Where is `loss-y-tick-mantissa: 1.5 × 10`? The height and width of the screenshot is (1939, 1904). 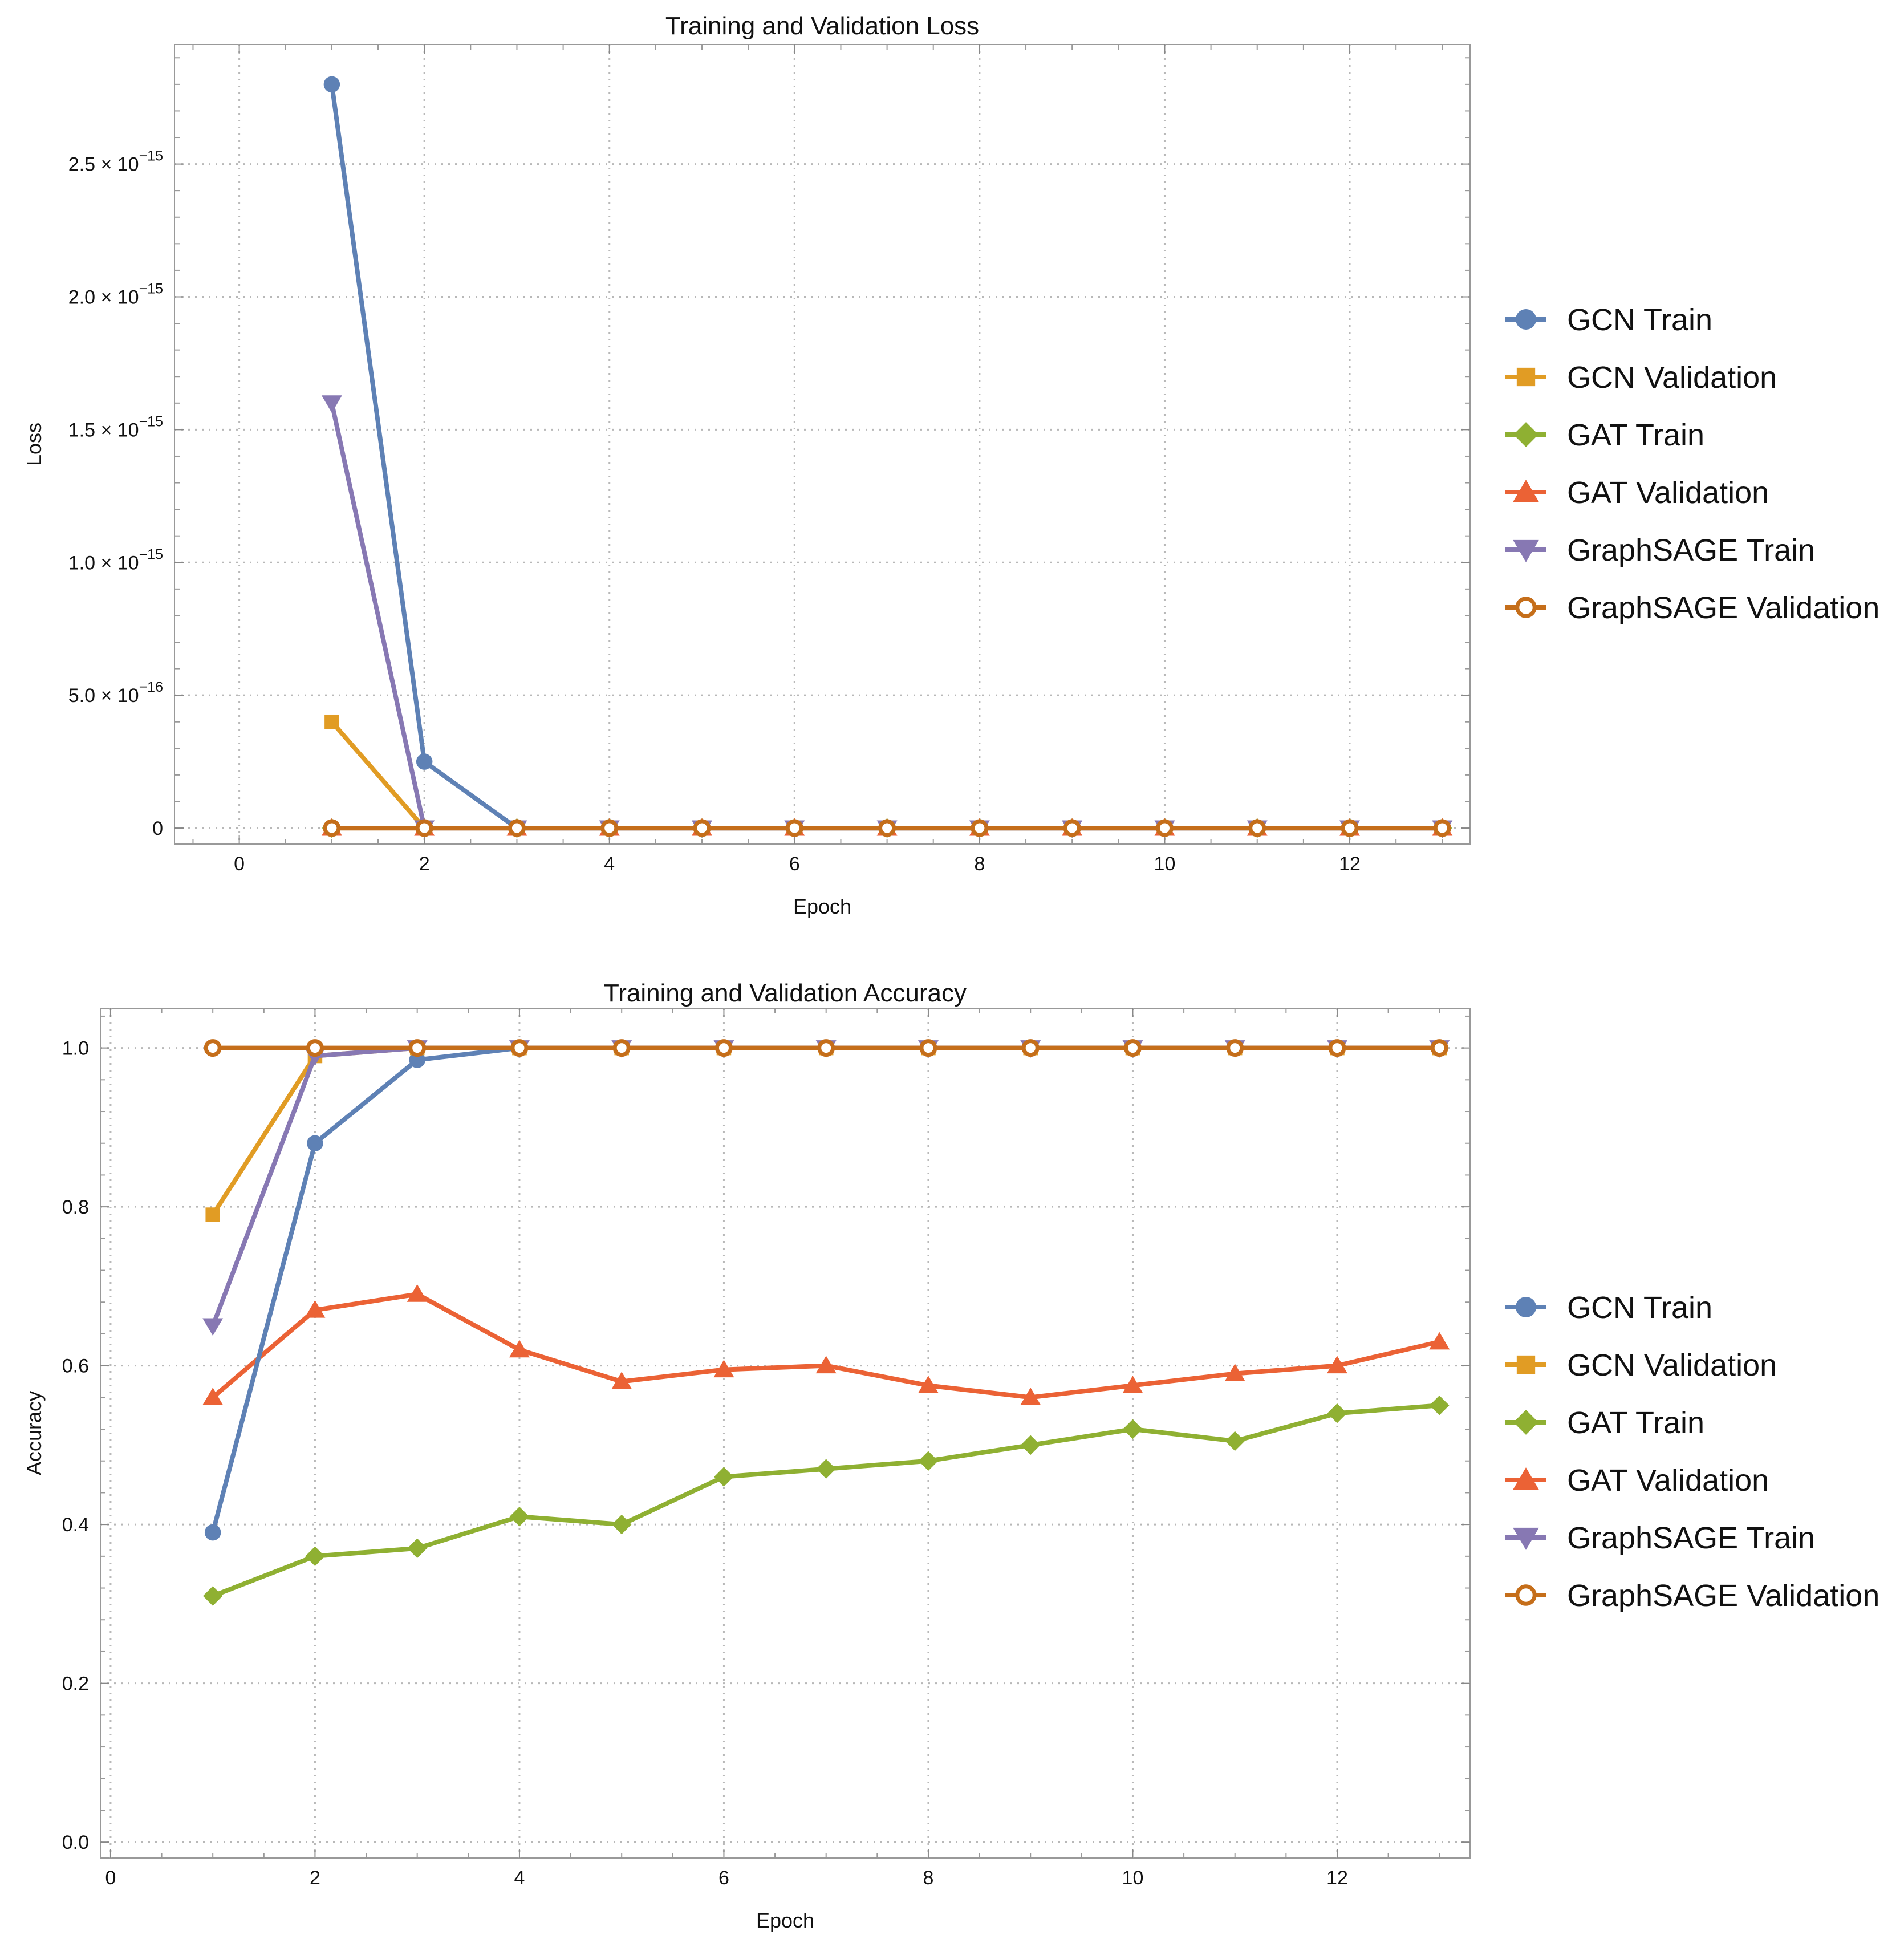 loss-y-tick-mantissa: 1.5 × 10 is located at coordinates (103, 430).